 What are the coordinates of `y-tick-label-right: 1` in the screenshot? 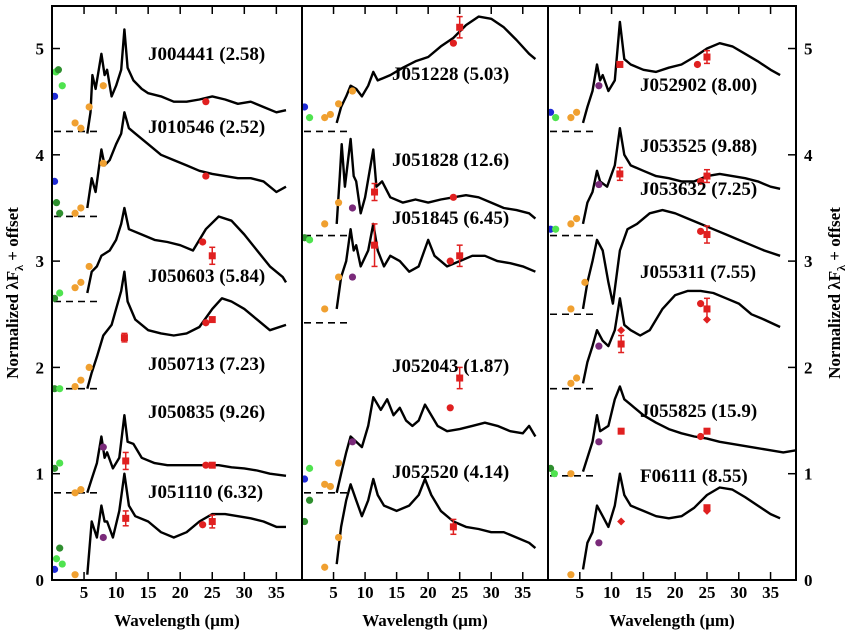 It's located at (808, 474).